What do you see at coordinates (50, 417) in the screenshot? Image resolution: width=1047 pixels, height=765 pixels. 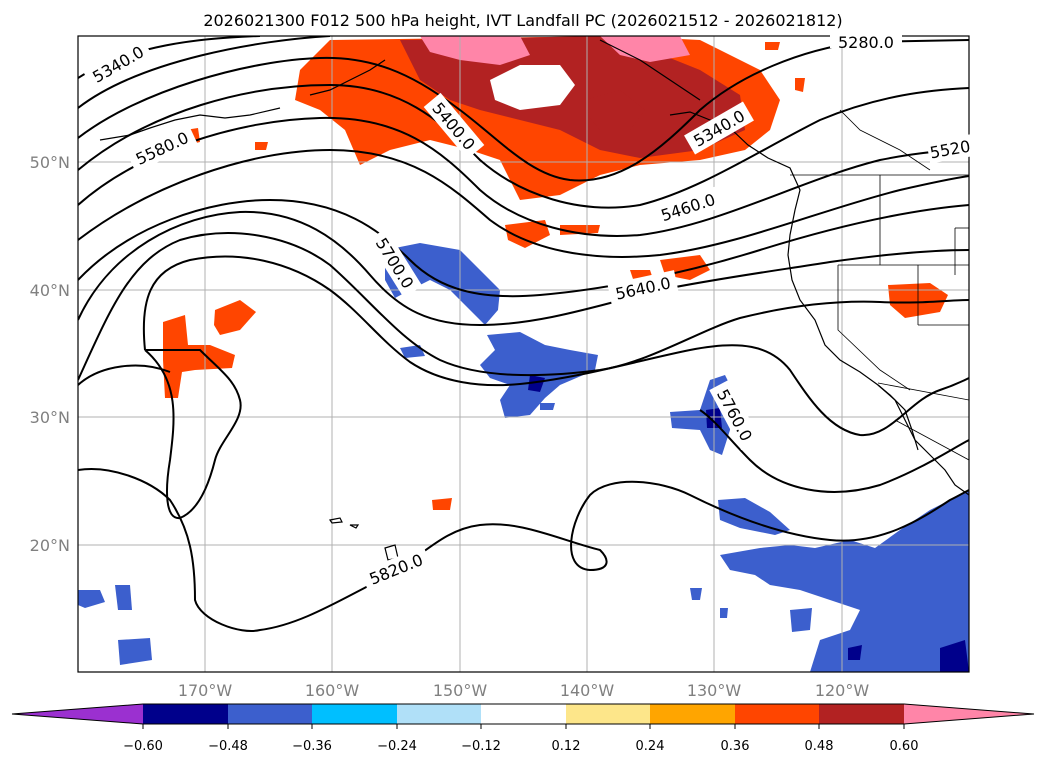 I see `lat-label-30n: 30°N` at bounding box center [50, 417].